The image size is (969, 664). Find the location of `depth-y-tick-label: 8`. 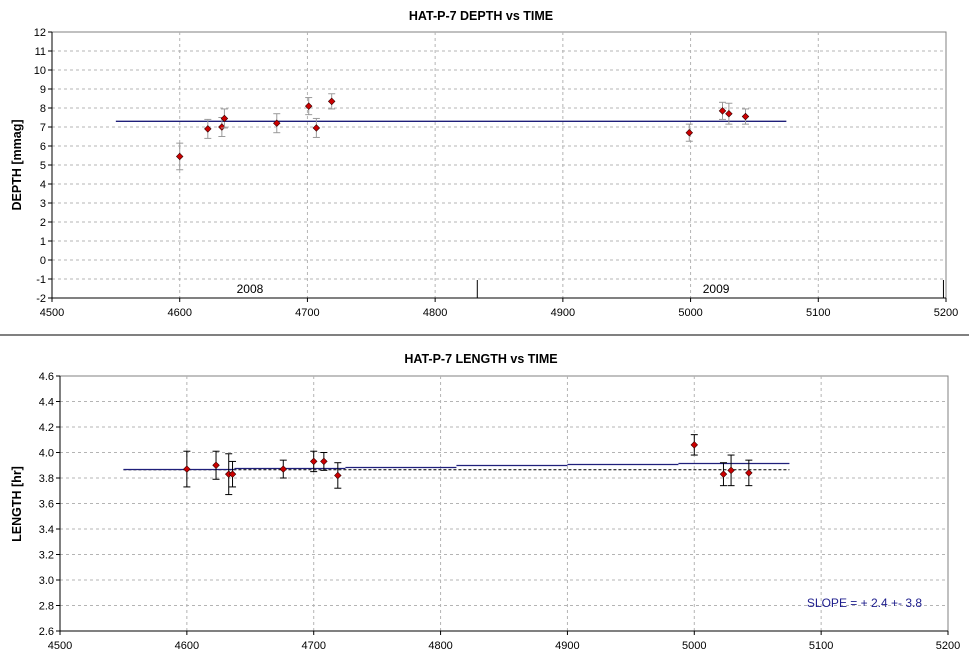

depth-y-tick-label: 8 is located at coordinates (43, 109).